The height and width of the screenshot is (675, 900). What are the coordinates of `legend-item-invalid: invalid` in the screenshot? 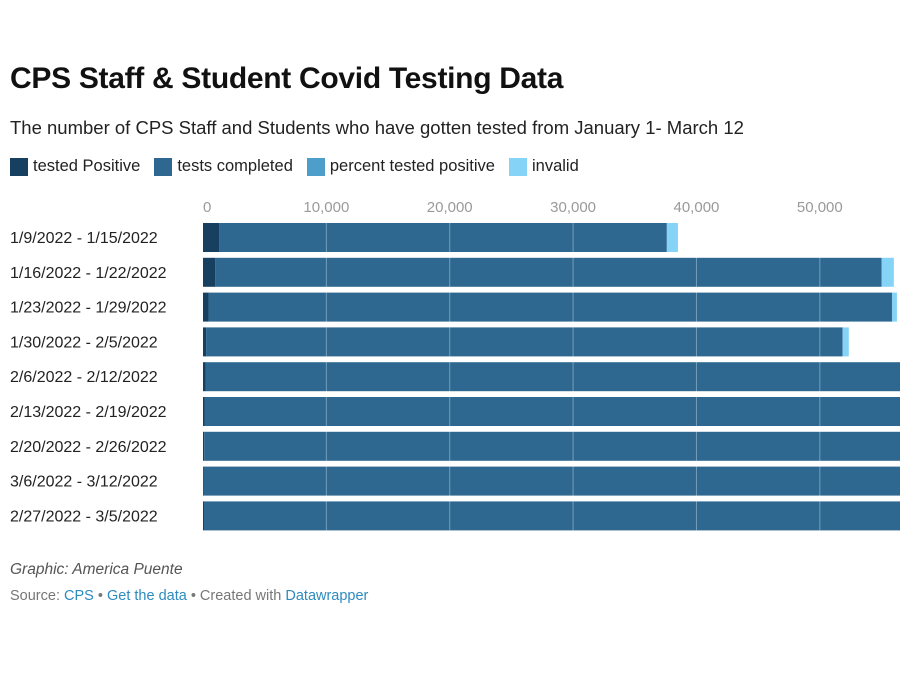 It's located at (543, 166).